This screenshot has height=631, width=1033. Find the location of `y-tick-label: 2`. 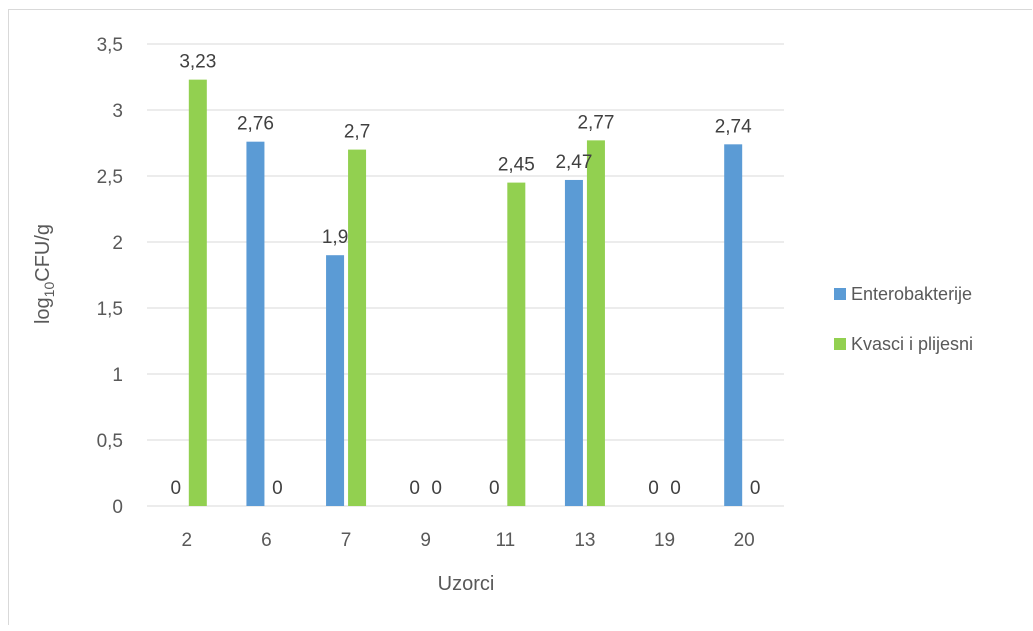

y-tick-label: 2 is located at coordinates (117, 243).